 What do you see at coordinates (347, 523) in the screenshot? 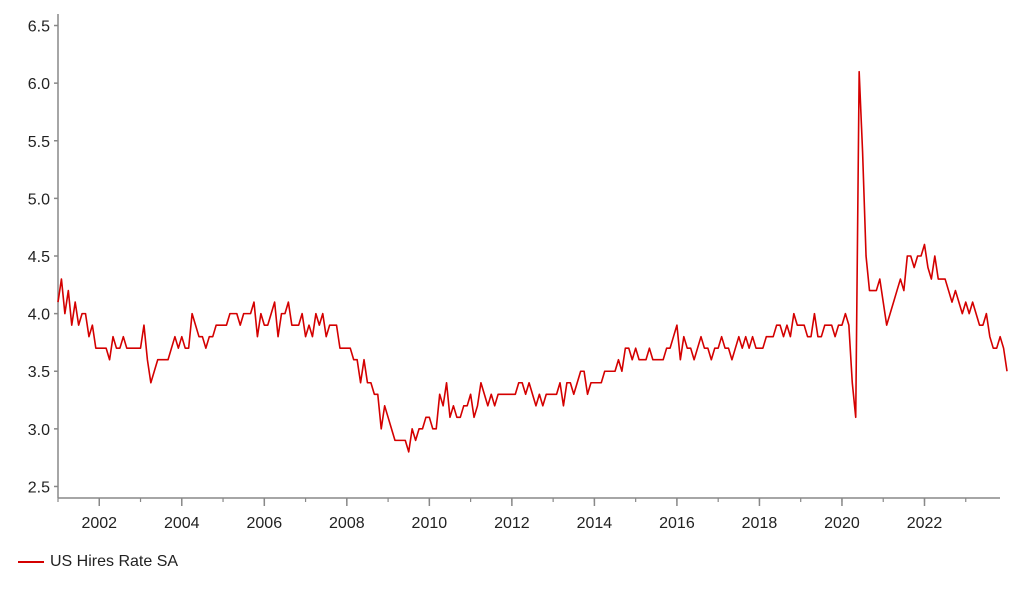
I see `x-tick-label: 2008` at bounding box center [347, 523].